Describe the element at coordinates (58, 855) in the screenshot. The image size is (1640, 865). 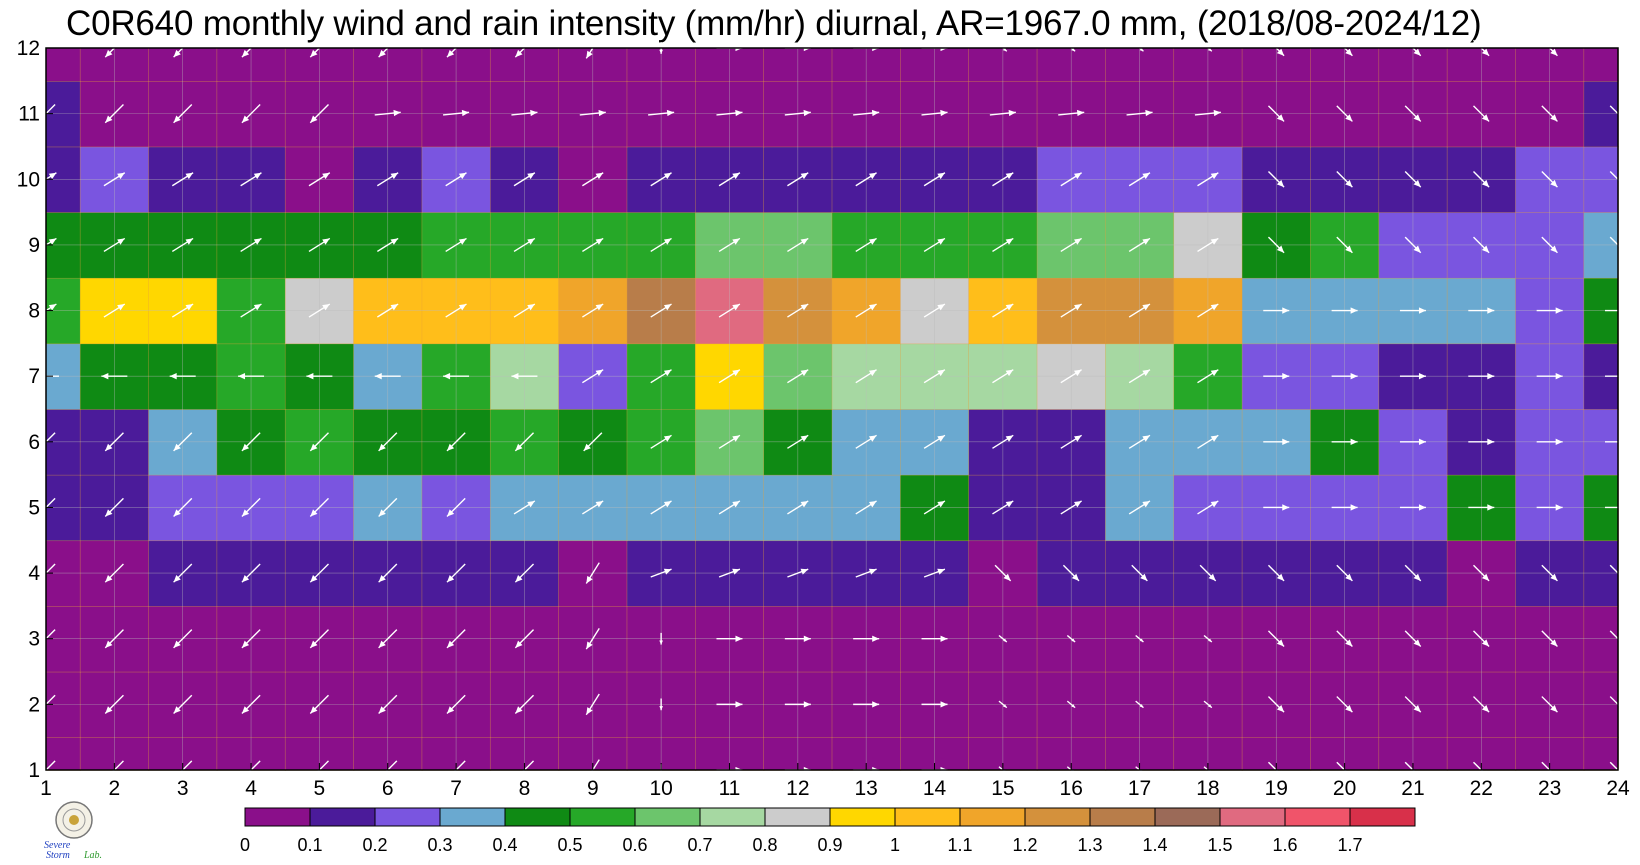
I see `logo-text-storm: Storm` at that location.